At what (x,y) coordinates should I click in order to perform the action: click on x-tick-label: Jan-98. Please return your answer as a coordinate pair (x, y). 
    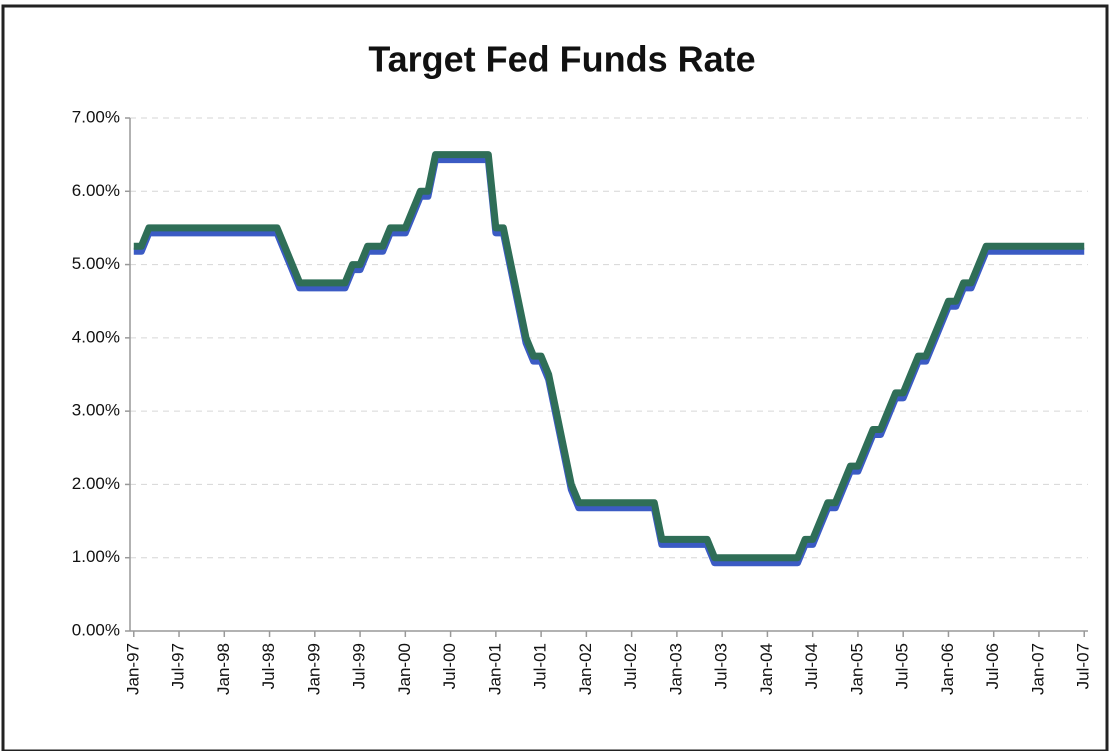
    Looking at the image, I should click on (223, 669).